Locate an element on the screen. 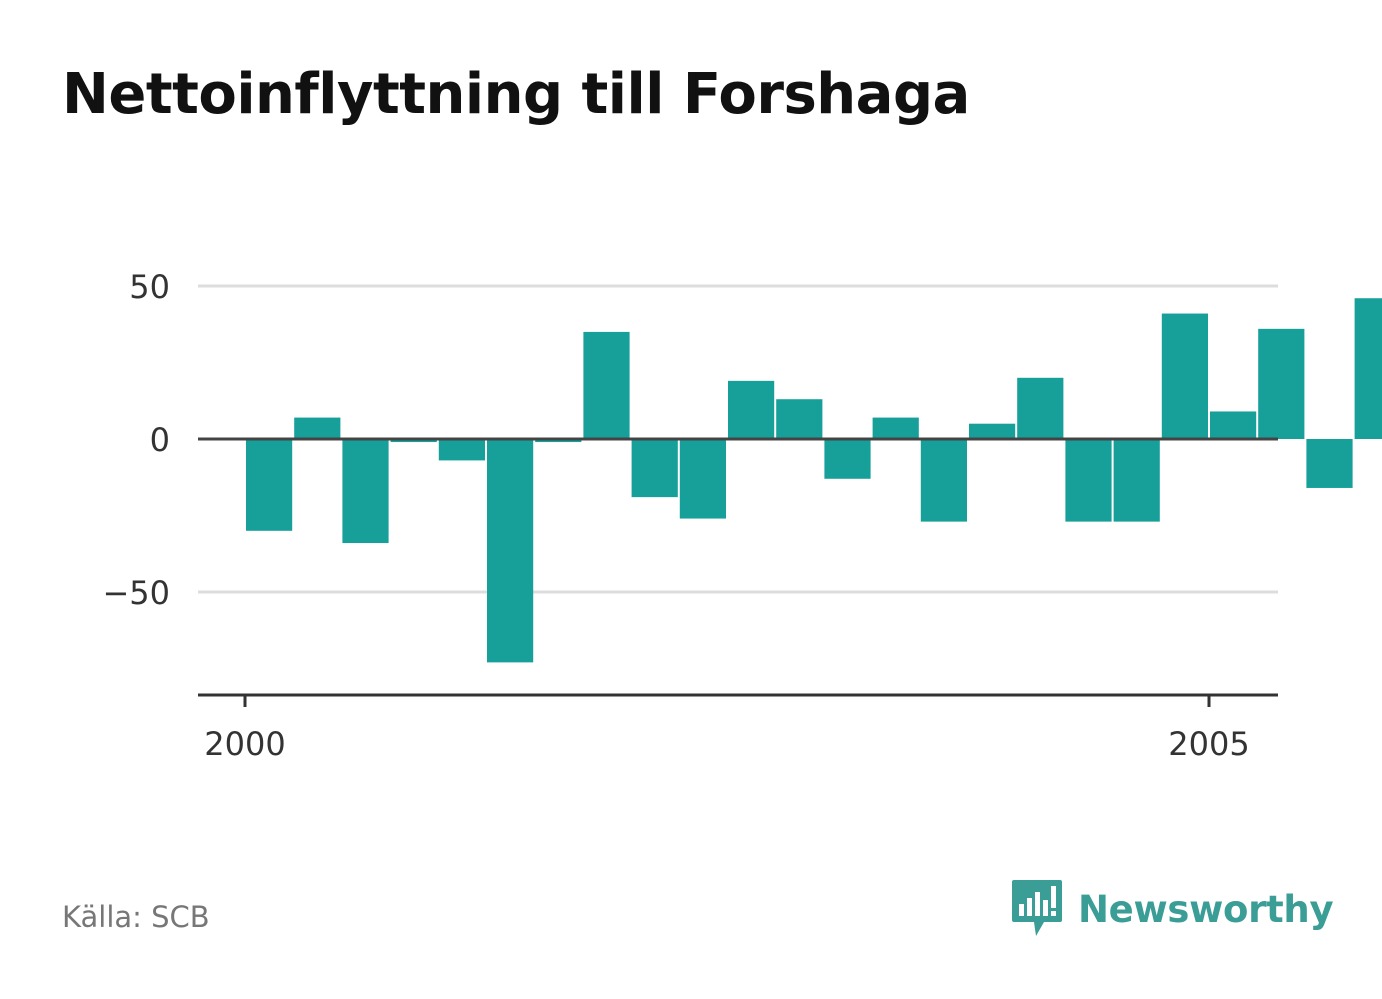  y-tick-label: 50 is located at coordinates (149, 287).